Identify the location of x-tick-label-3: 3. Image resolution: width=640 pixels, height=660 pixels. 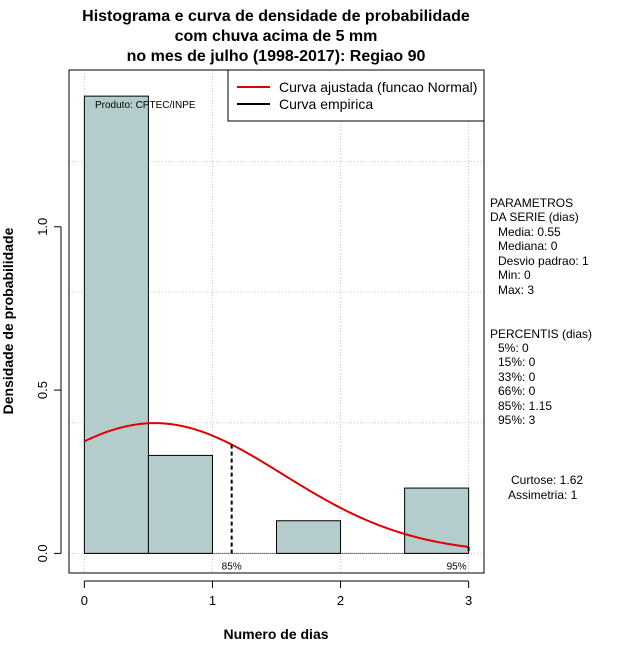
(468, 600).